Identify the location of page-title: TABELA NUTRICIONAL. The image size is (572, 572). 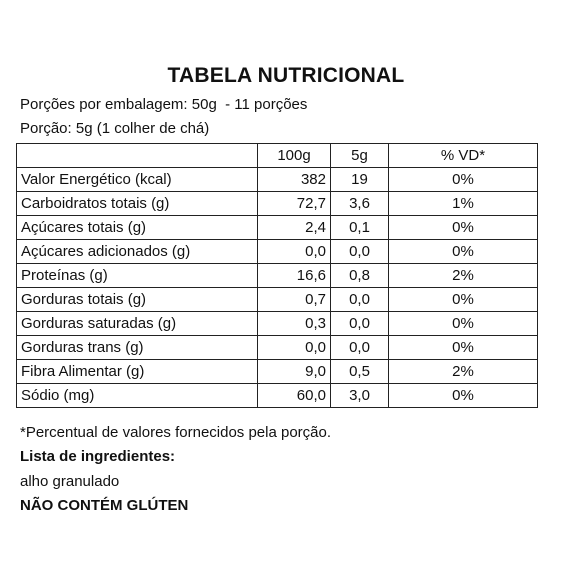
(286, 75).